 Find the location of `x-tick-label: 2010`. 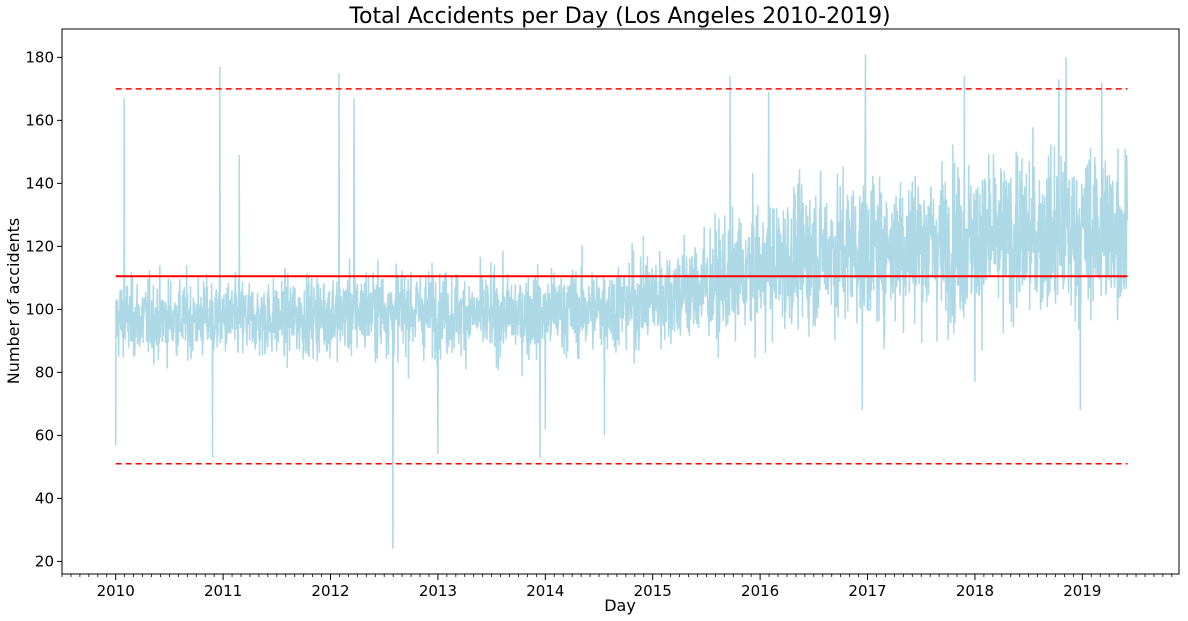

x-tick-label: 2010 is located at coordinates (116, 591).